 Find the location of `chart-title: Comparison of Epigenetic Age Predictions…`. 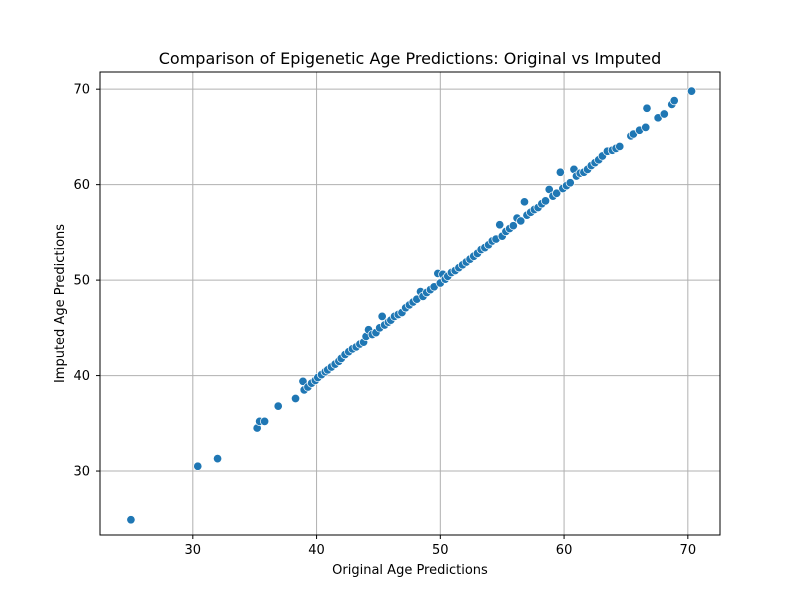

chart-title: Comparison of Epigenetic Age Predictions… is located at coordinates (410, 58).